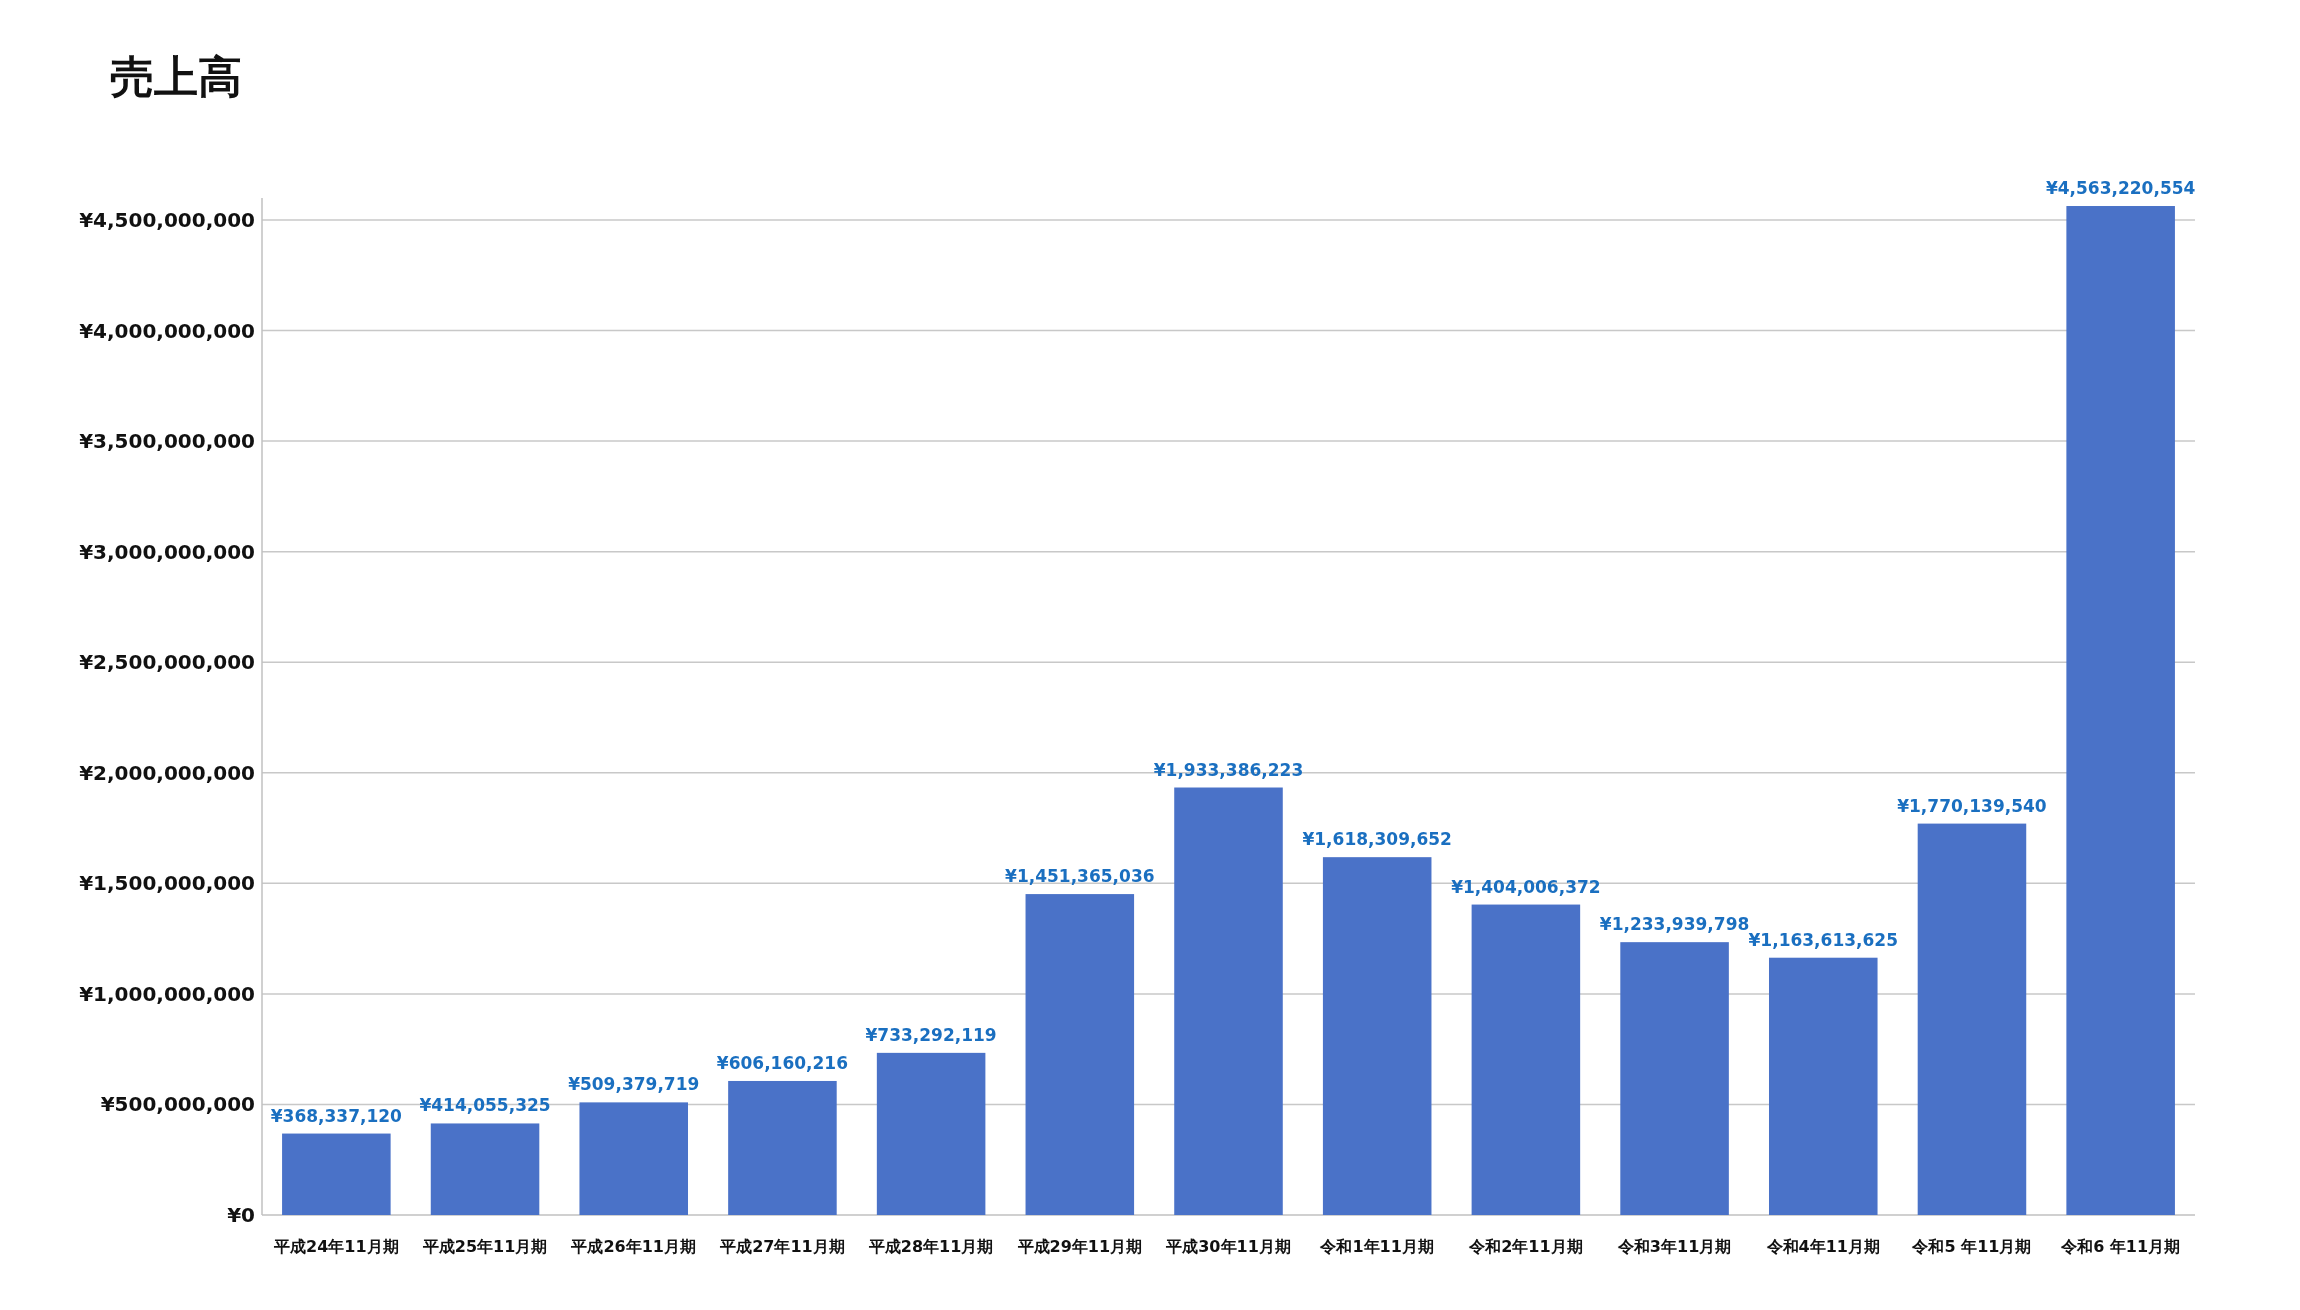 This screenshot has height=1310, width=2300. I want to click on data-label: ¥1,163,613,625, so click(1823, 939).